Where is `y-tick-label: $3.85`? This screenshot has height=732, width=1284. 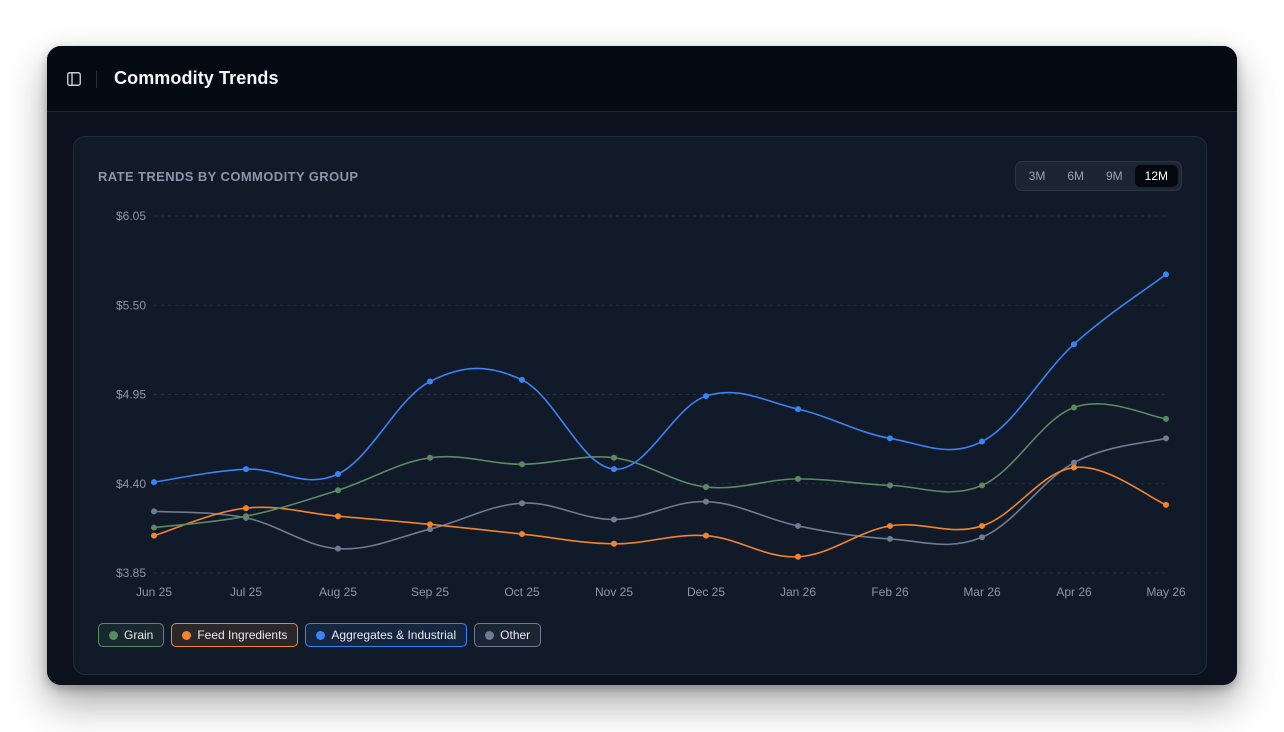 y-tick-label: $3.85 is located at coordinates (131, 573).